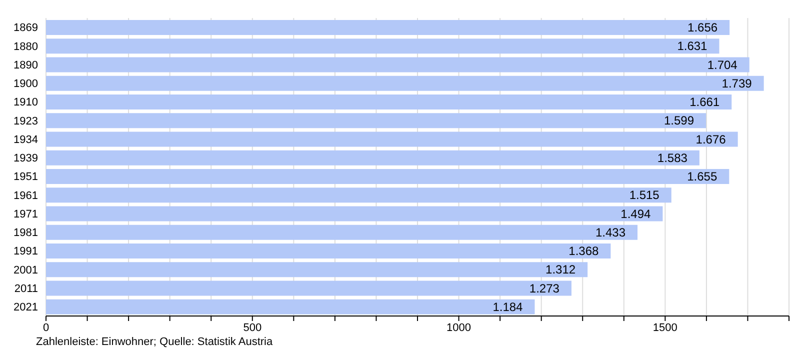 This screenshot has height=360, width=800. What do you see at coordinates (26, 65) in the screenshot?
I see `y-tick-label: 1890` at bounding box center [26, 65].